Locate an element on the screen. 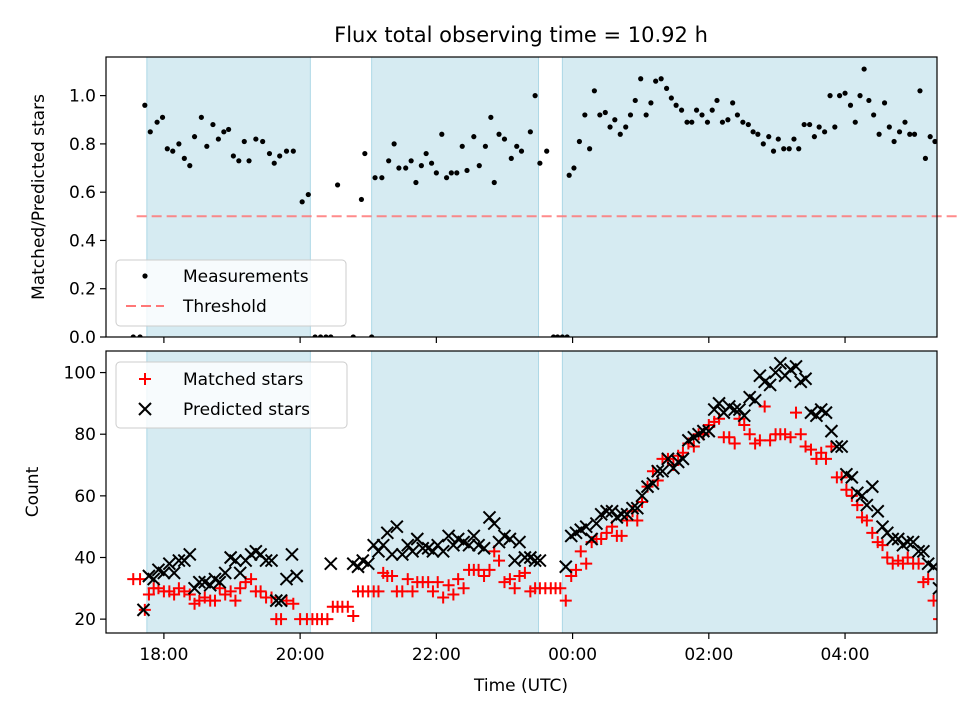 This screenshot has height=720, width=960. bottom-y-axis-label: Count is located at coordinates (33, 491).